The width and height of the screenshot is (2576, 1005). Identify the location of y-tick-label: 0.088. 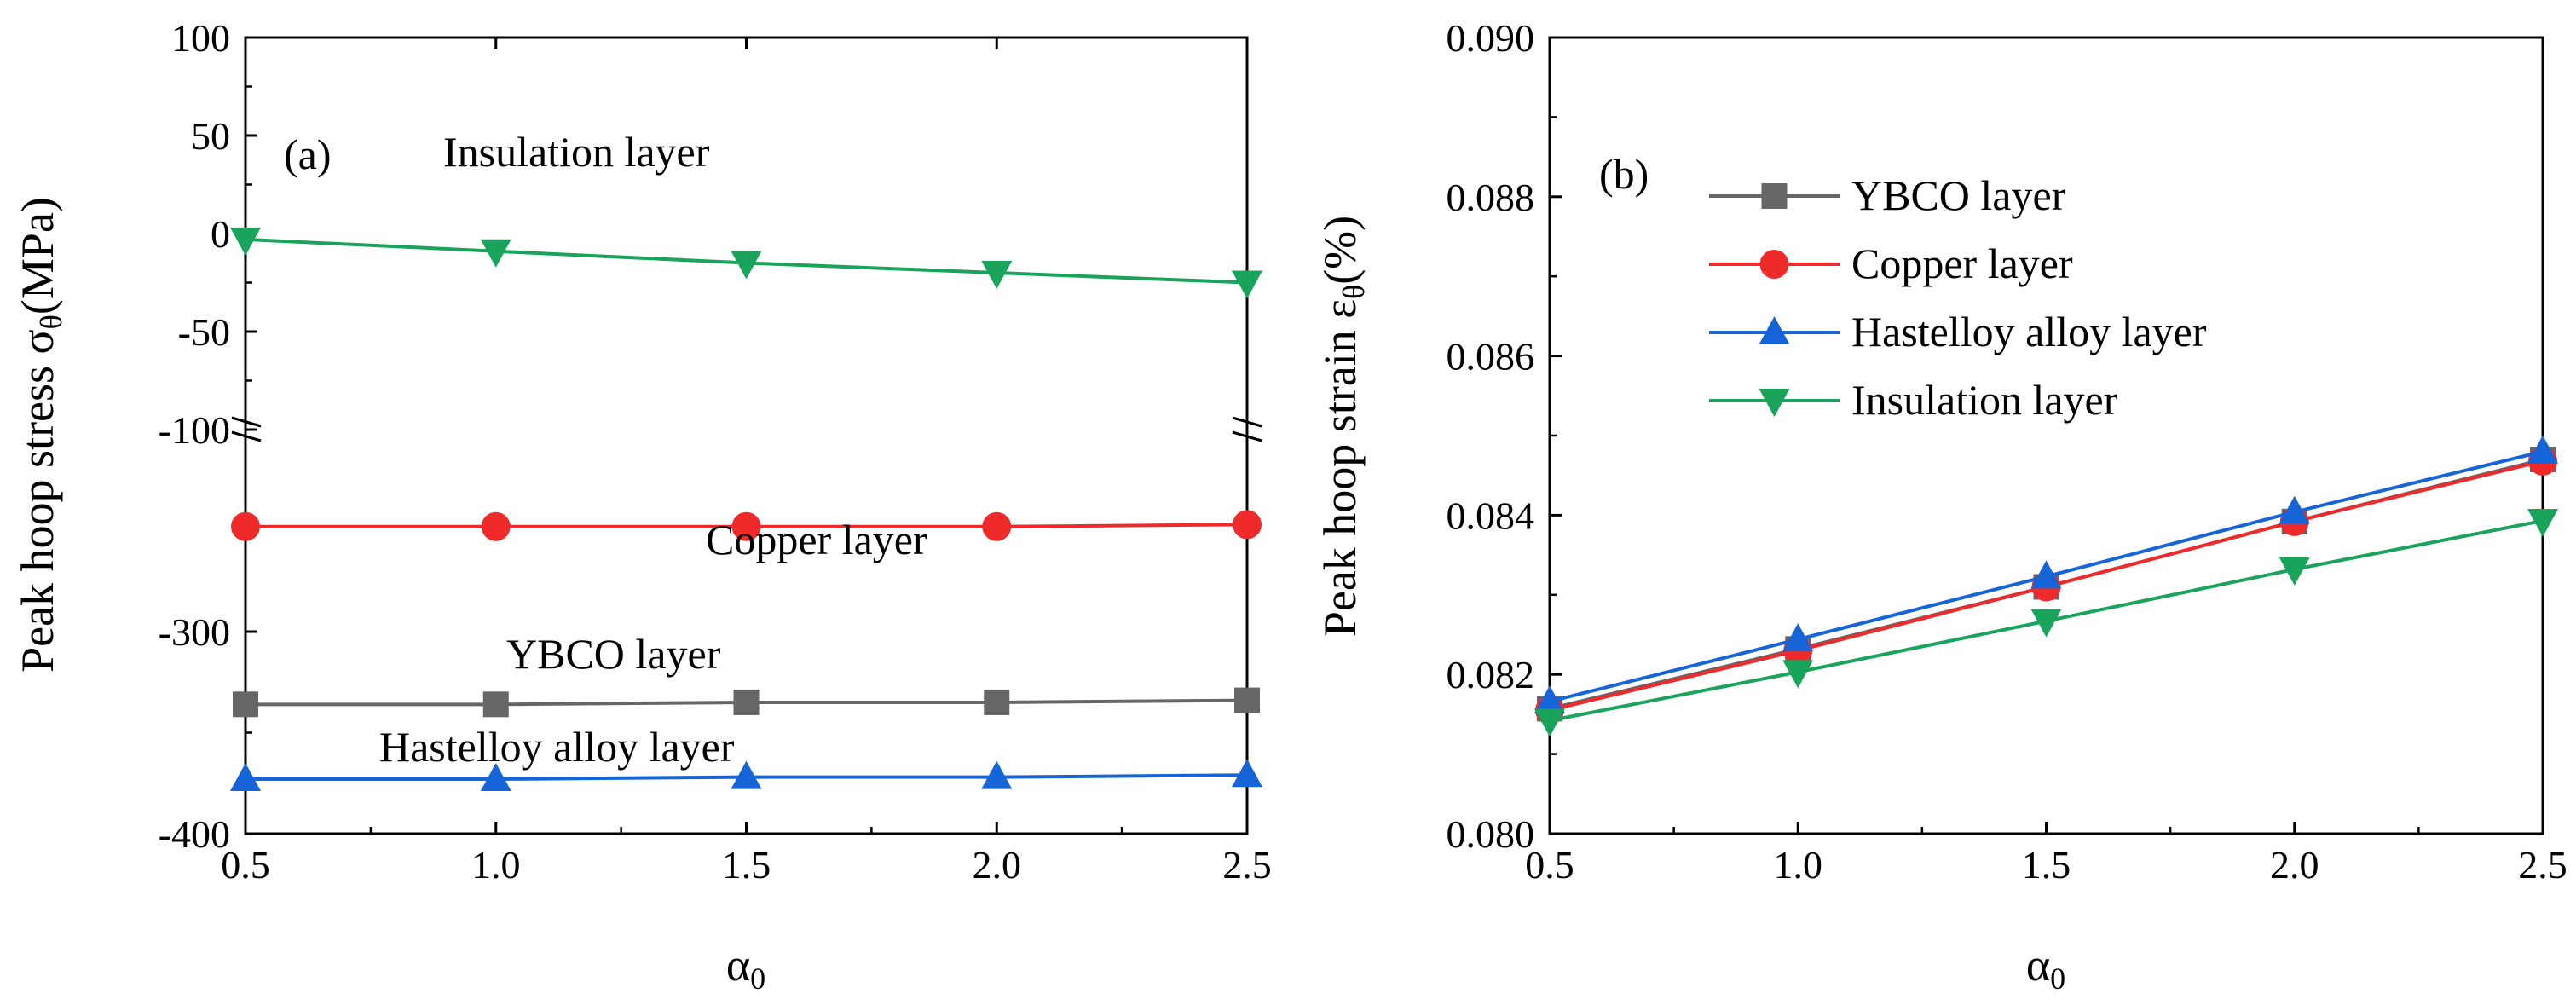
(1491, 197).